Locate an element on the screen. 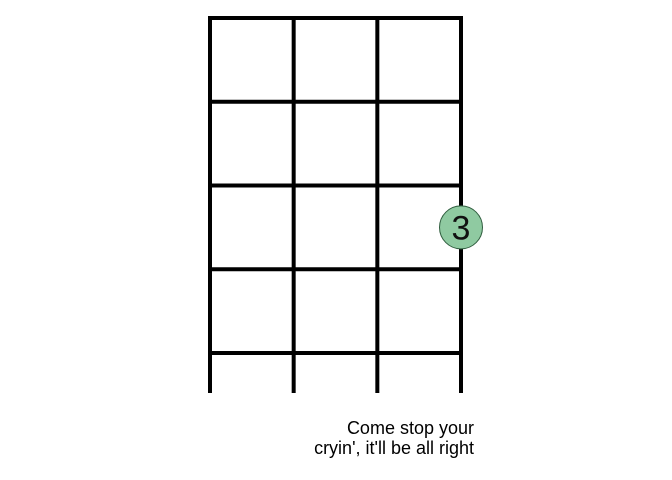 This screenshot has width=672, height=480. finger-positions: 3 is located at coordinates (461, 227).